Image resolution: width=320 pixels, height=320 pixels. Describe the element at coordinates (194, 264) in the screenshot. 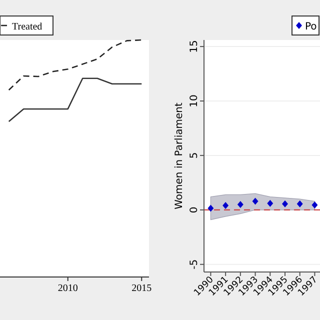

I see `y-tick-label: -5` at that location.